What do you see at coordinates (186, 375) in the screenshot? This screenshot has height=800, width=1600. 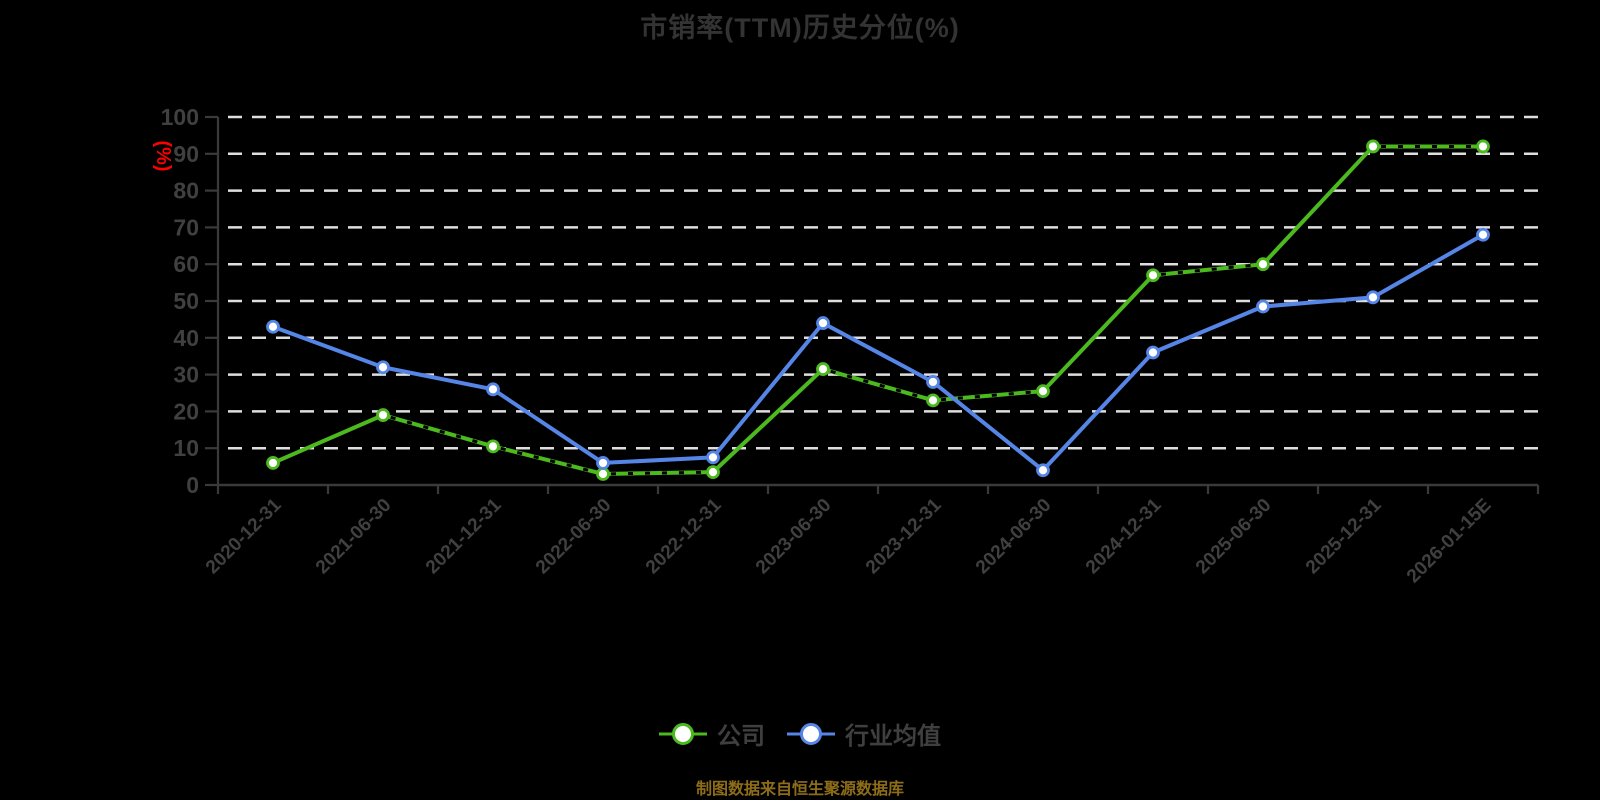 I see `y-tick-label: 30` at bounding box center [186, 375].